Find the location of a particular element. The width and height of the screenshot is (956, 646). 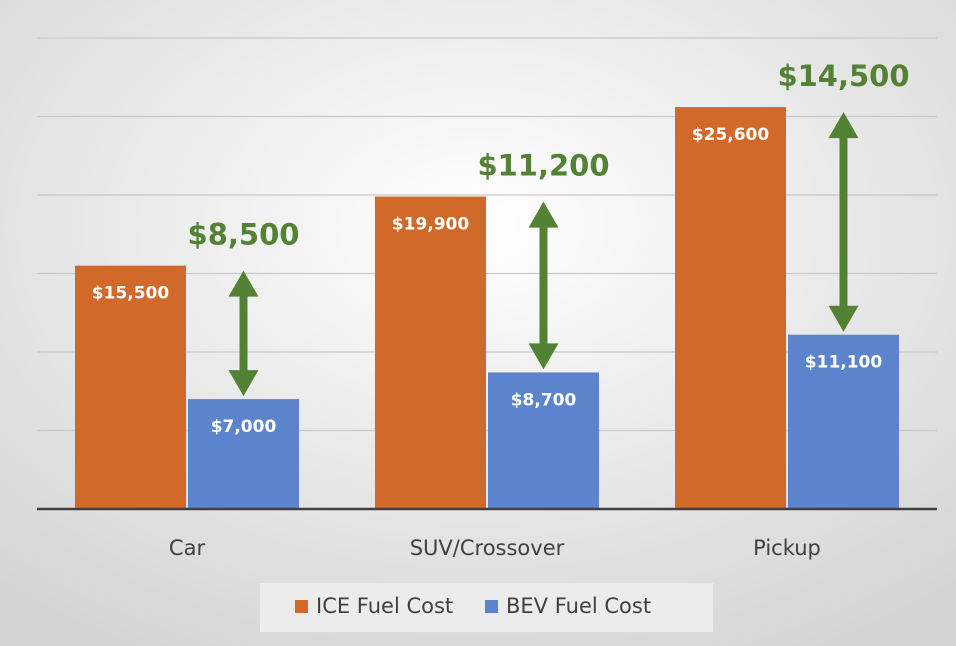

value-label: $8,700 is located at coordinates (544, 400).